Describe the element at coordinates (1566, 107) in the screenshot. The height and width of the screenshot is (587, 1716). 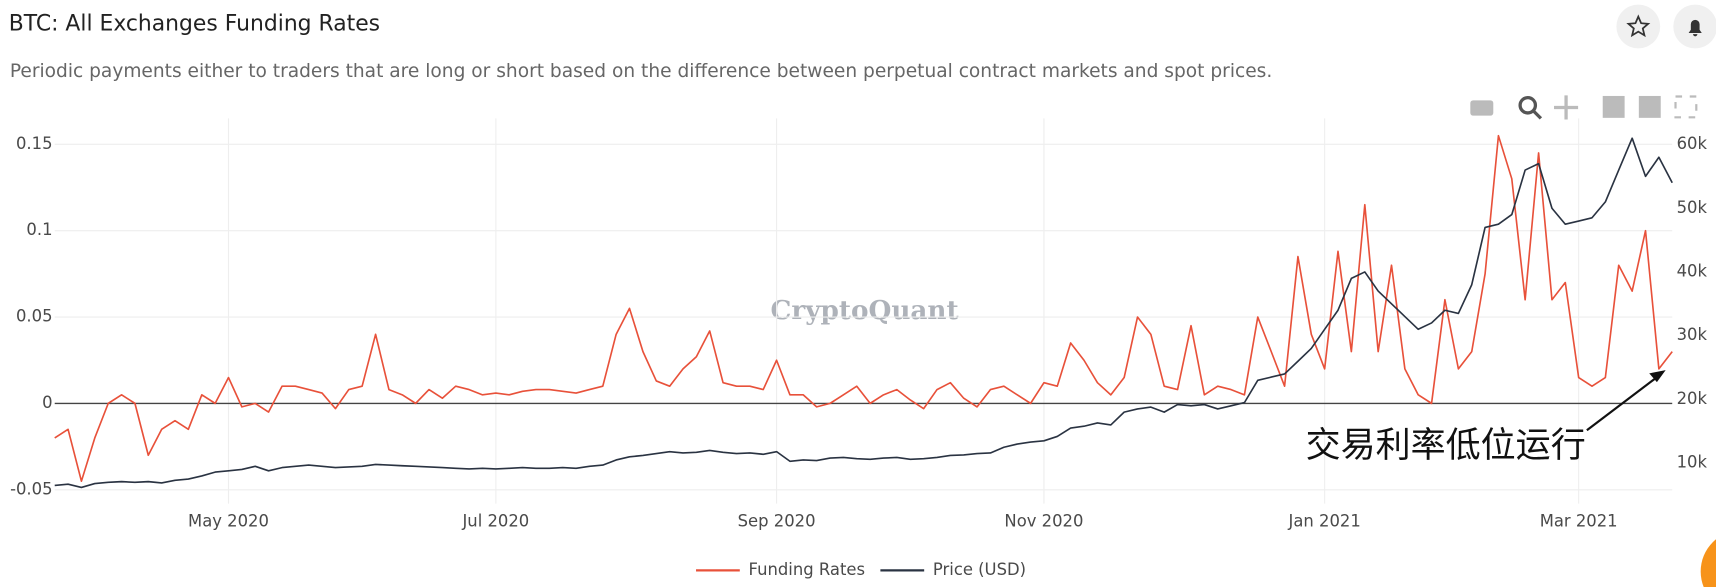
I see `pan-icon` at that location.